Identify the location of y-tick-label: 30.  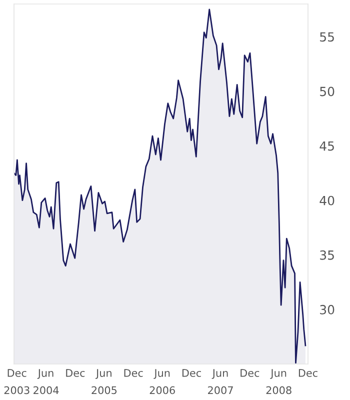
(327, 309).